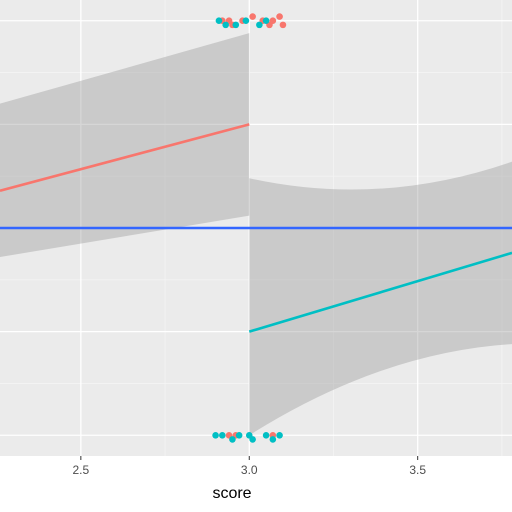 This screenshot has width=512, height=512. Describe the element at coordinates (249, 228) in the screenshot. I see `data-points` at that location.